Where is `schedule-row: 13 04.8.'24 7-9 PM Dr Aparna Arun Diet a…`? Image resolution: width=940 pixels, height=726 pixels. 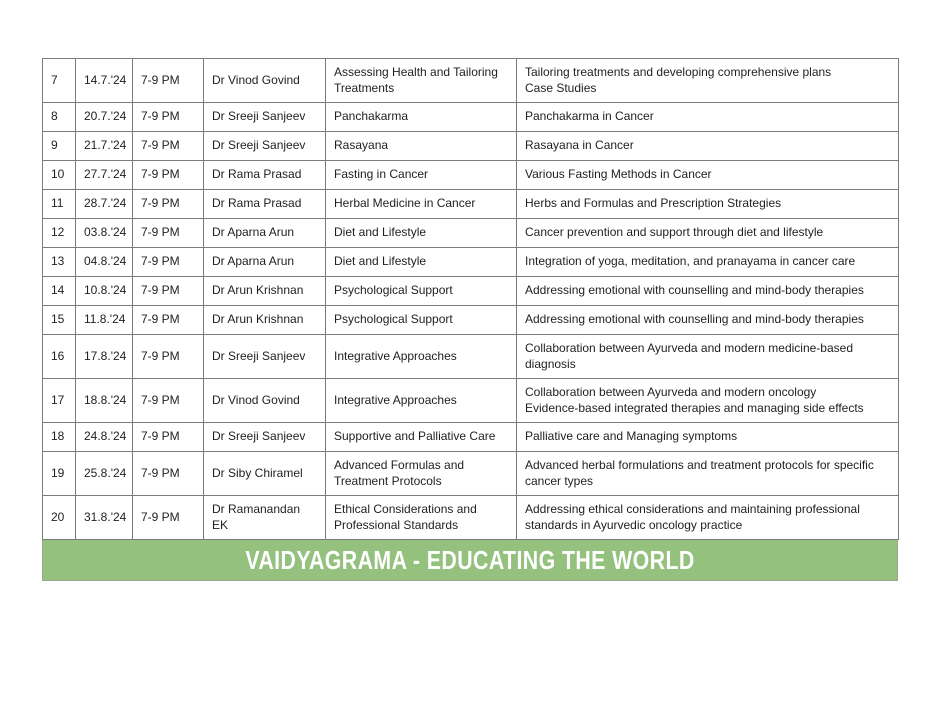 schedule-row: 13 04.8.'24 7-9 PM Dr Aparna Arun Diet a… is located at coordinates (470, 262).